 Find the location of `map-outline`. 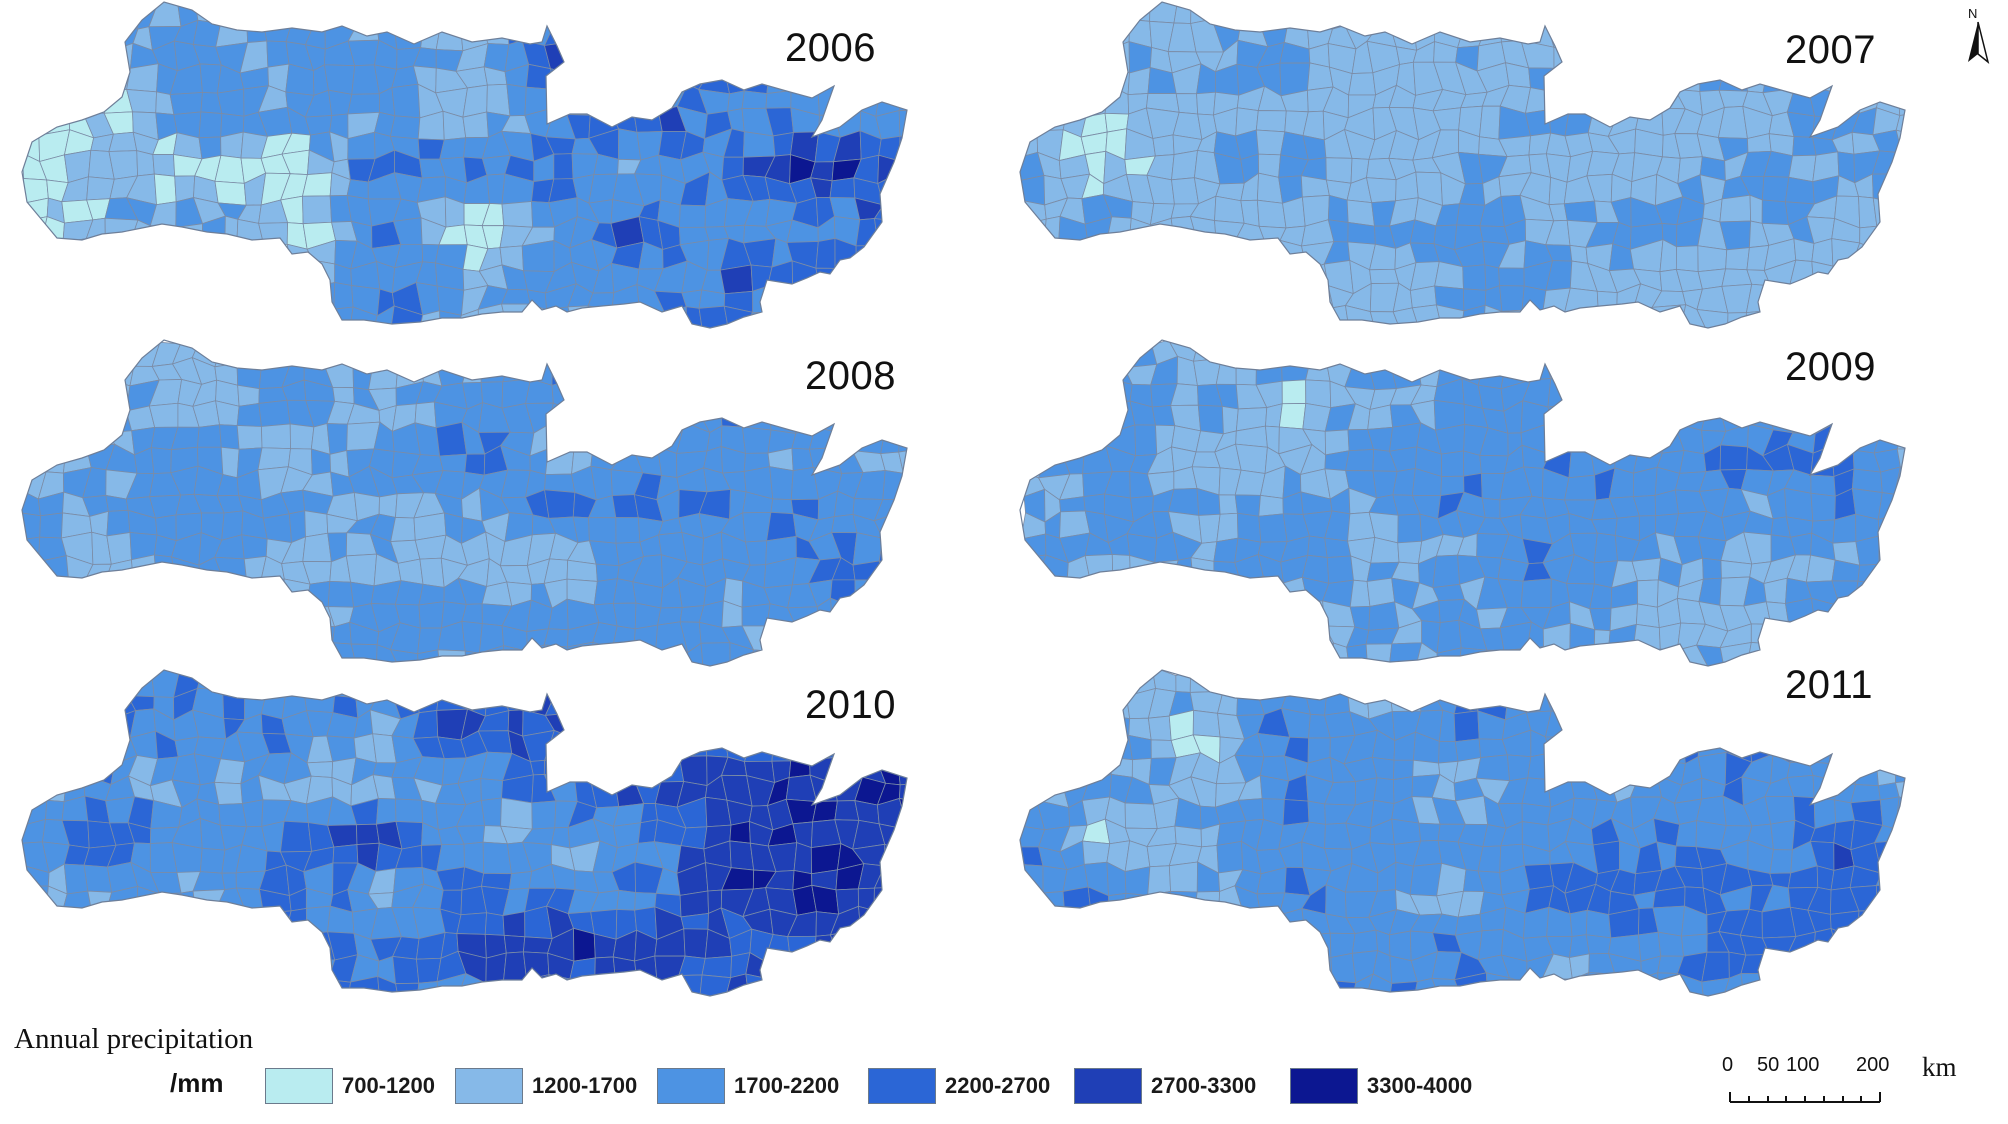

map-outline is located at coordinates (464, 165).